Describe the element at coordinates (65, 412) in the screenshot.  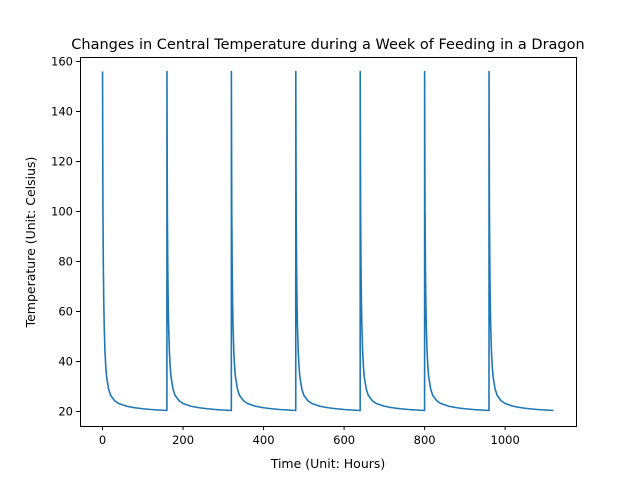
I see `y-tick-label: 20` at that location.